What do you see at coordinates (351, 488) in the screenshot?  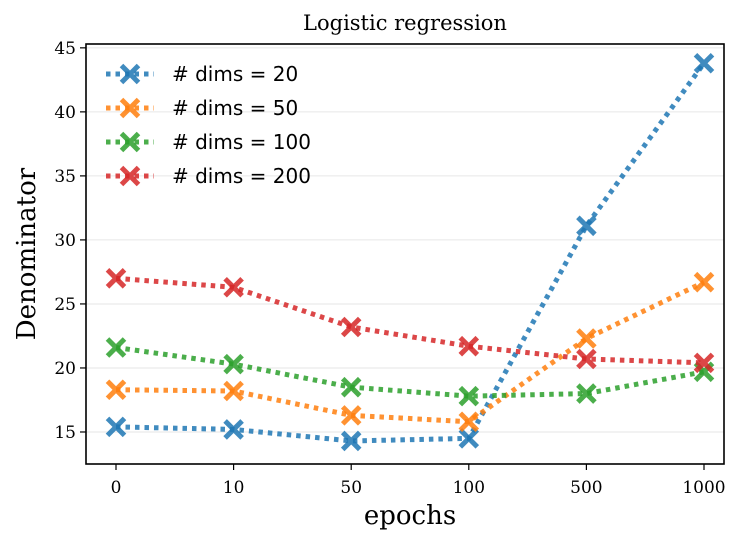 I see `x-tick-label: 50` at bounding box center [351, 488].